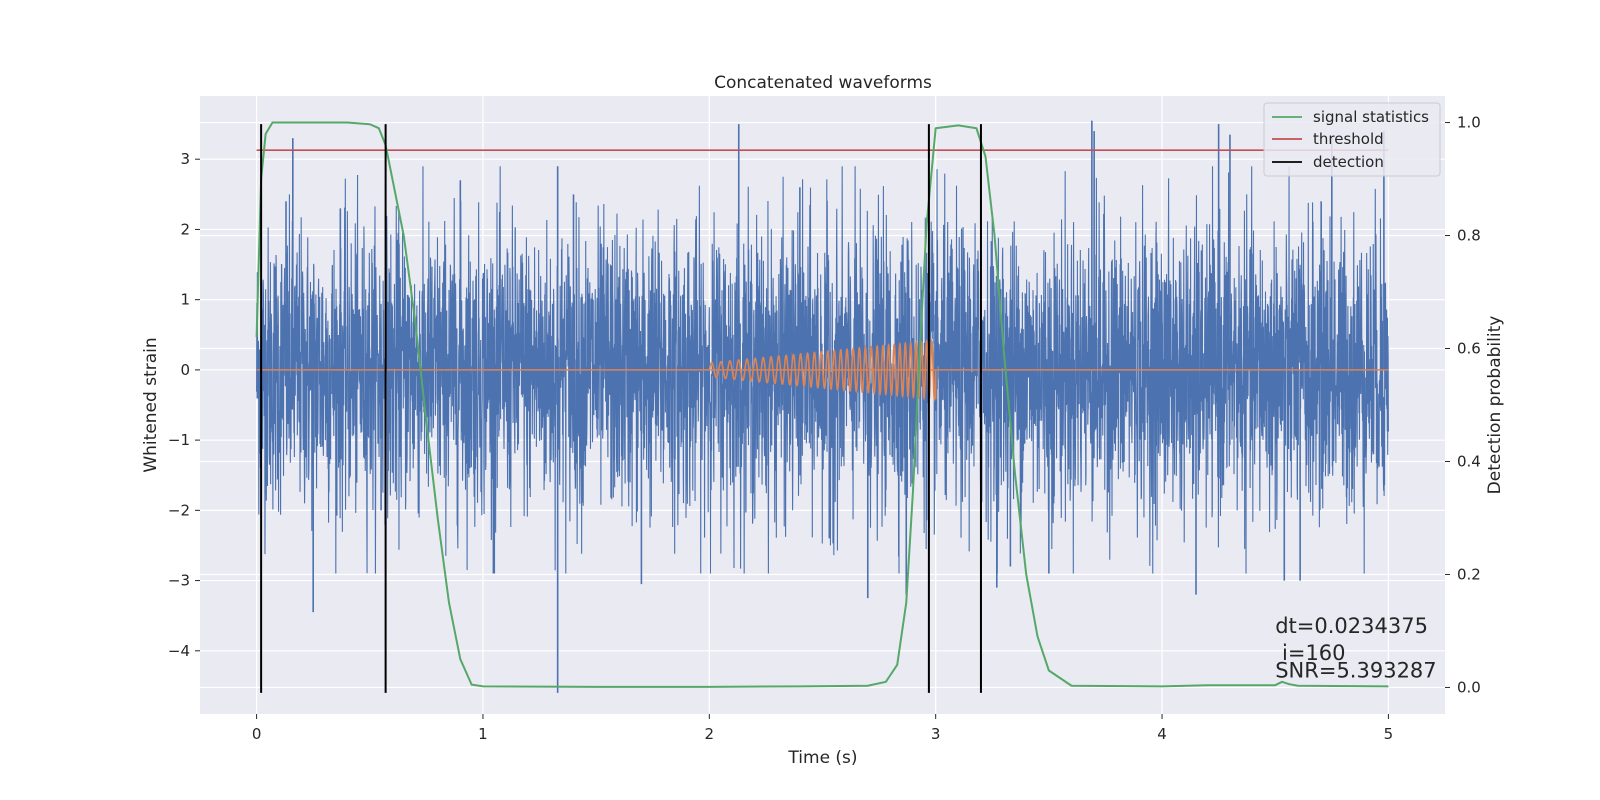  I want to click on y-tick-label-right: 0.6, so click(1469, 349).